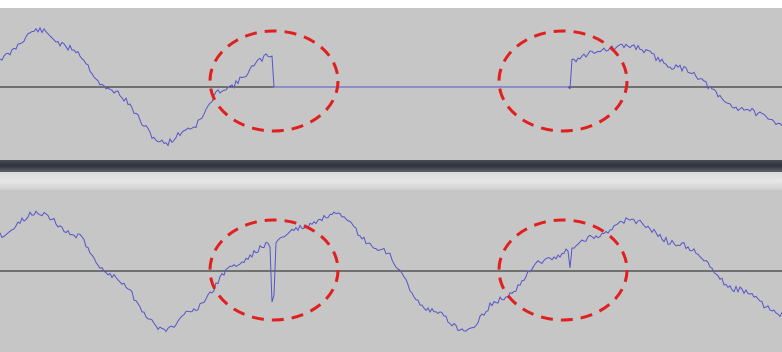  Describe the element at coordinates (391, 166) in the screenshot. I see `track-separator-dark` at that location.